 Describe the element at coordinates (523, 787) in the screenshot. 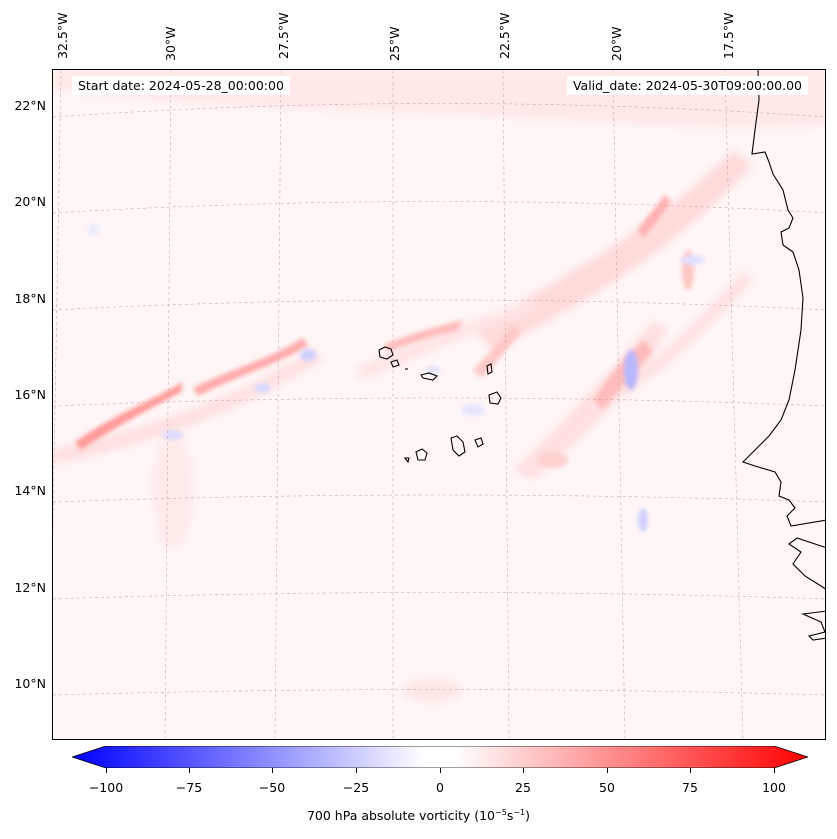

I see `cbar-tick-label: 25` at that location.